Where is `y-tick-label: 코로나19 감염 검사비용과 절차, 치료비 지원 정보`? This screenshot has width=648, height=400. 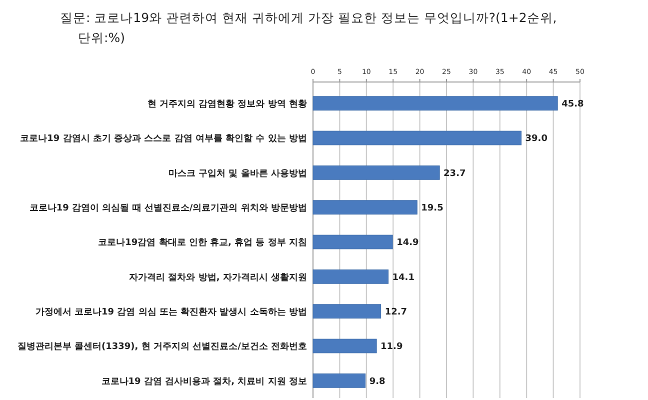 y-tick-label: 코로나19 감염 검사비용과 절차, 치료비 지원 정보 is located at coordinates (204, 381).